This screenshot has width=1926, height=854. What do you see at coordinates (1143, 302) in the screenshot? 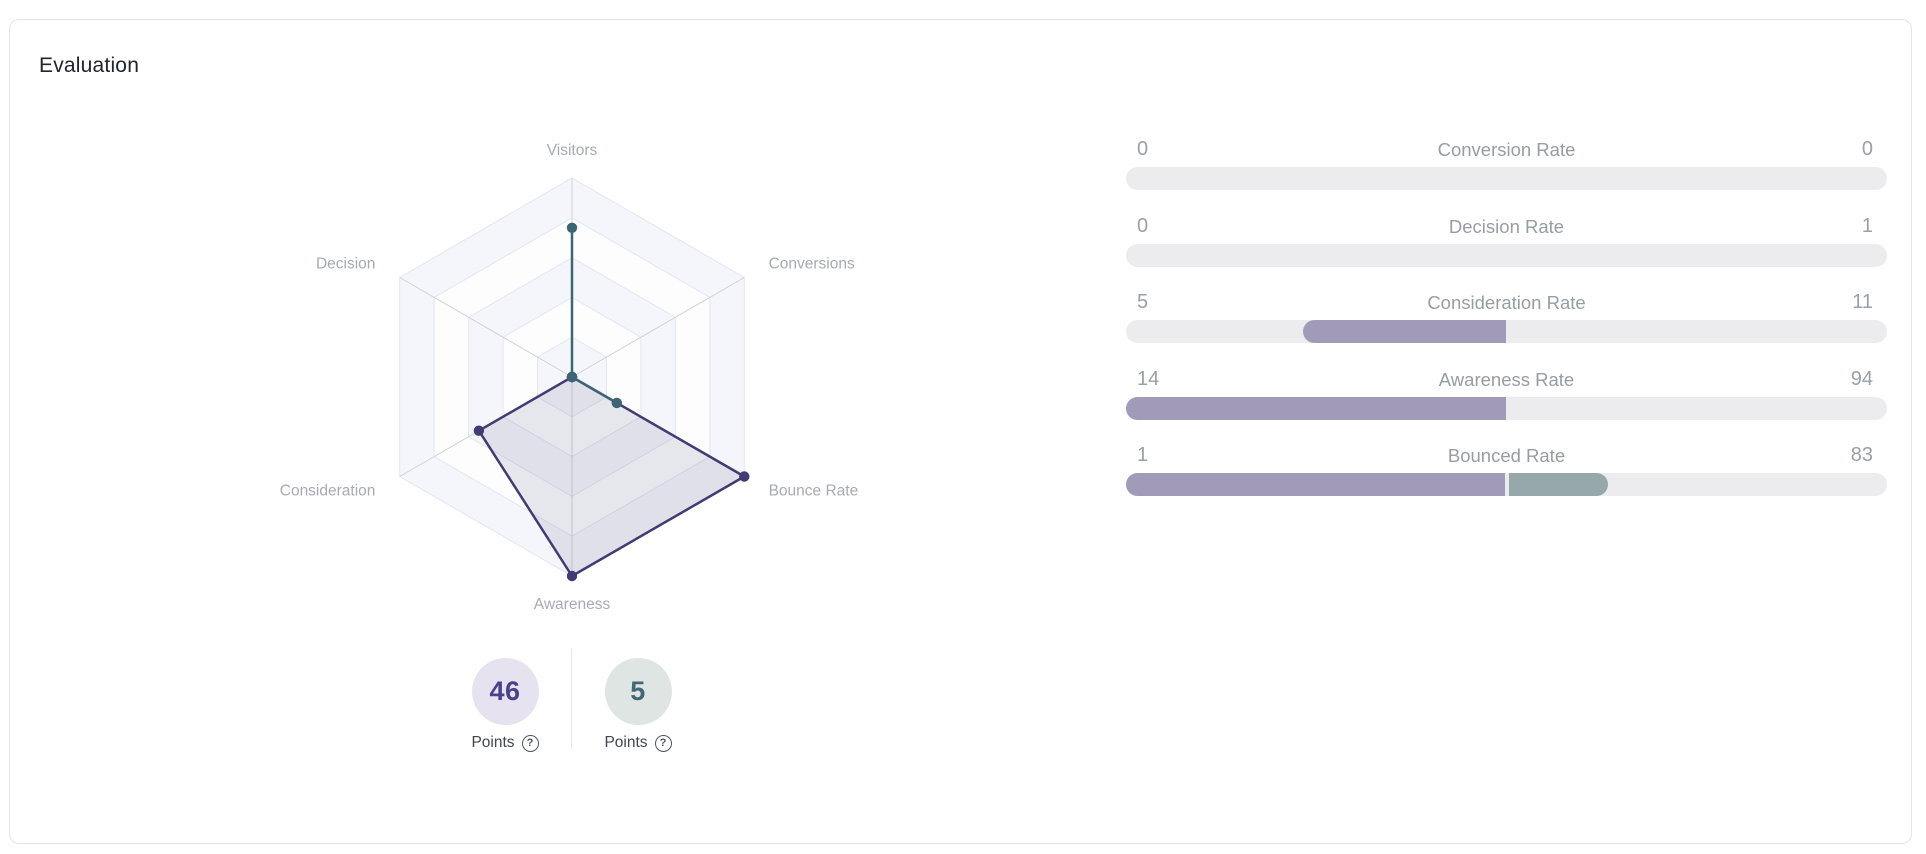
I see `metric-left-value: 5` at bounding box center [1143, 302].